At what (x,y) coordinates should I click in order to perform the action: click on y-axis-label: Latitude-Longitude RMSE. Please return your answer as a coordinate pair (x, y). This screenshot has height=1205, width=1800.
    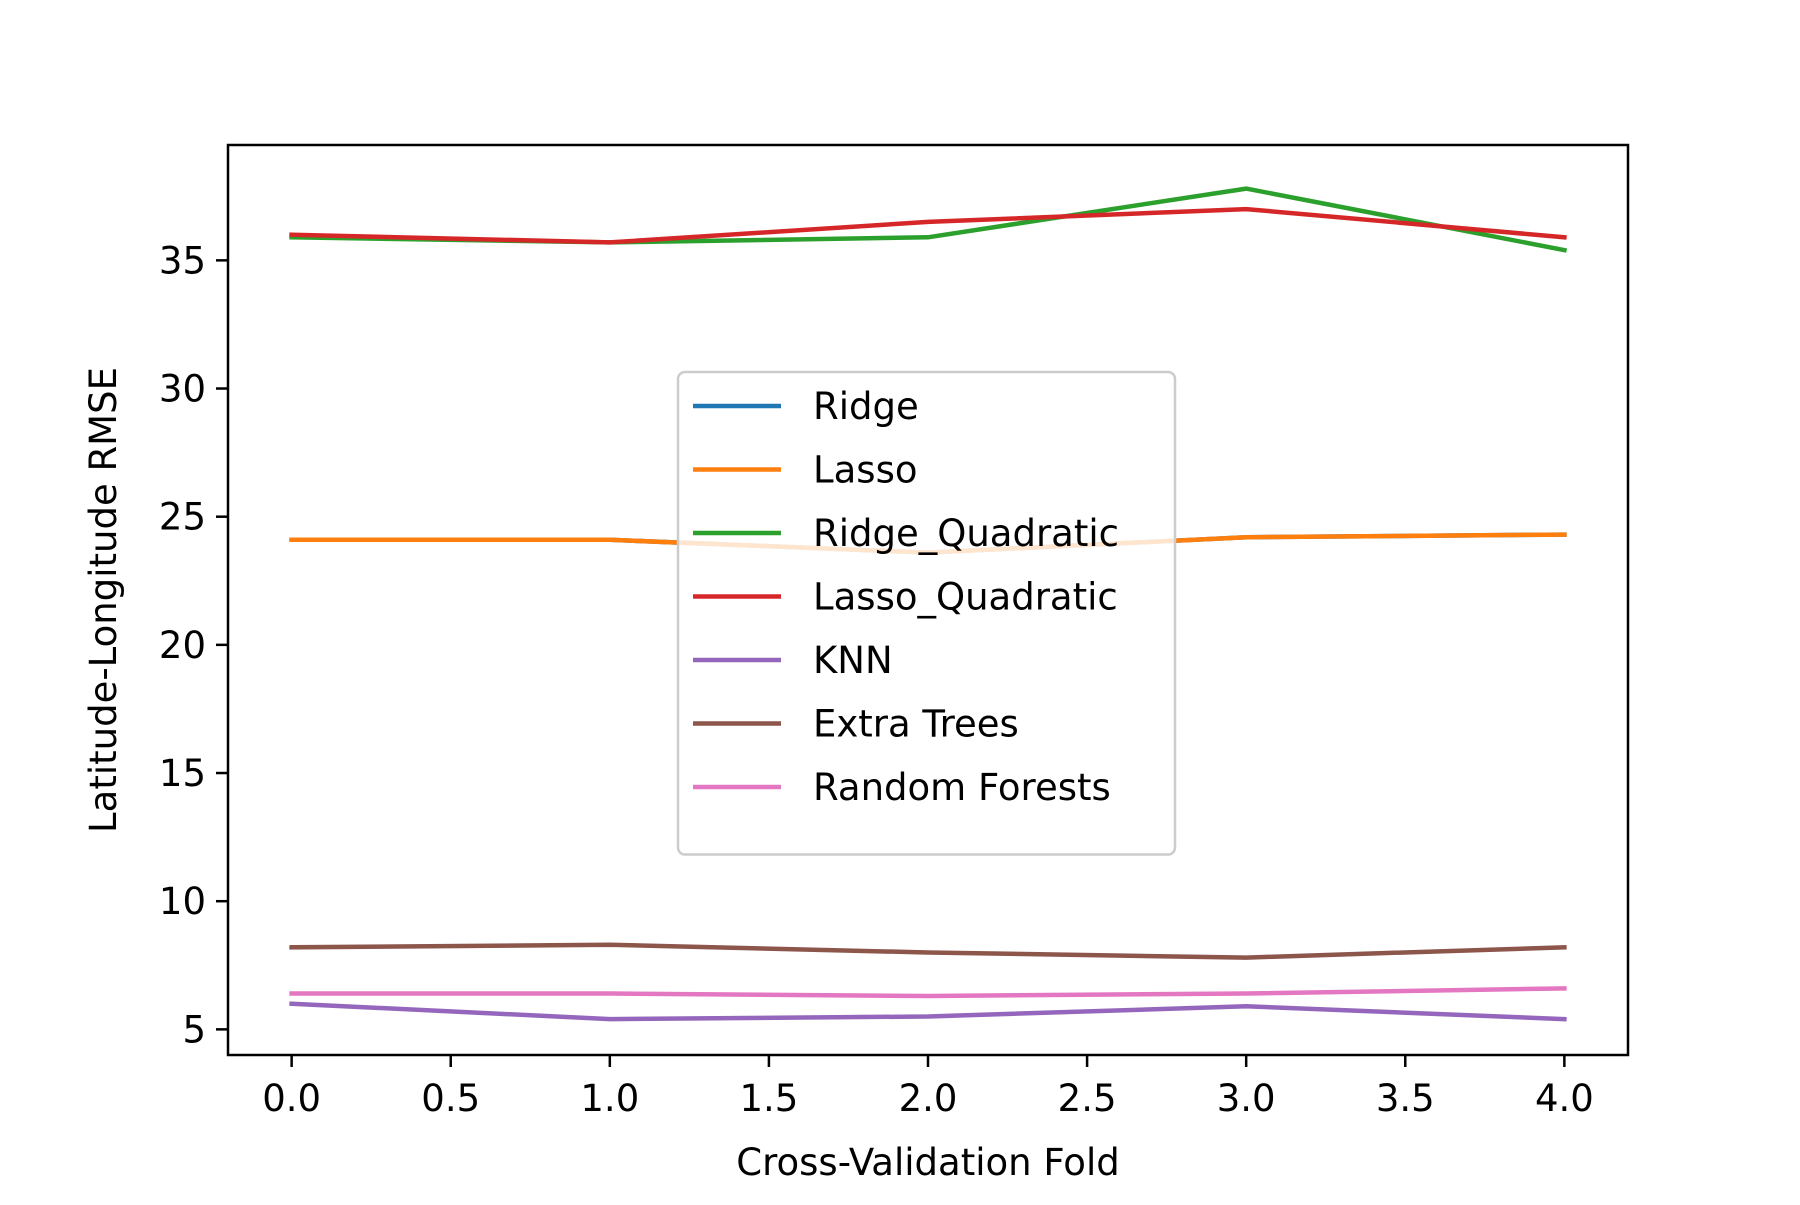
    Looking at the image, I should click on (103, 600).